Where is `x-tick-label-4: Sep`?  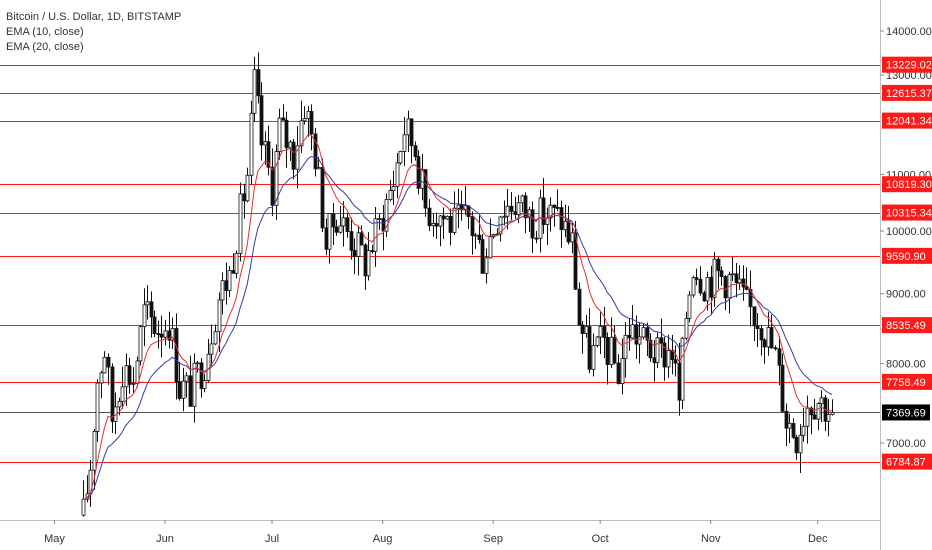
x-tick-label-4: Sep is located at coordinates (493, 539).